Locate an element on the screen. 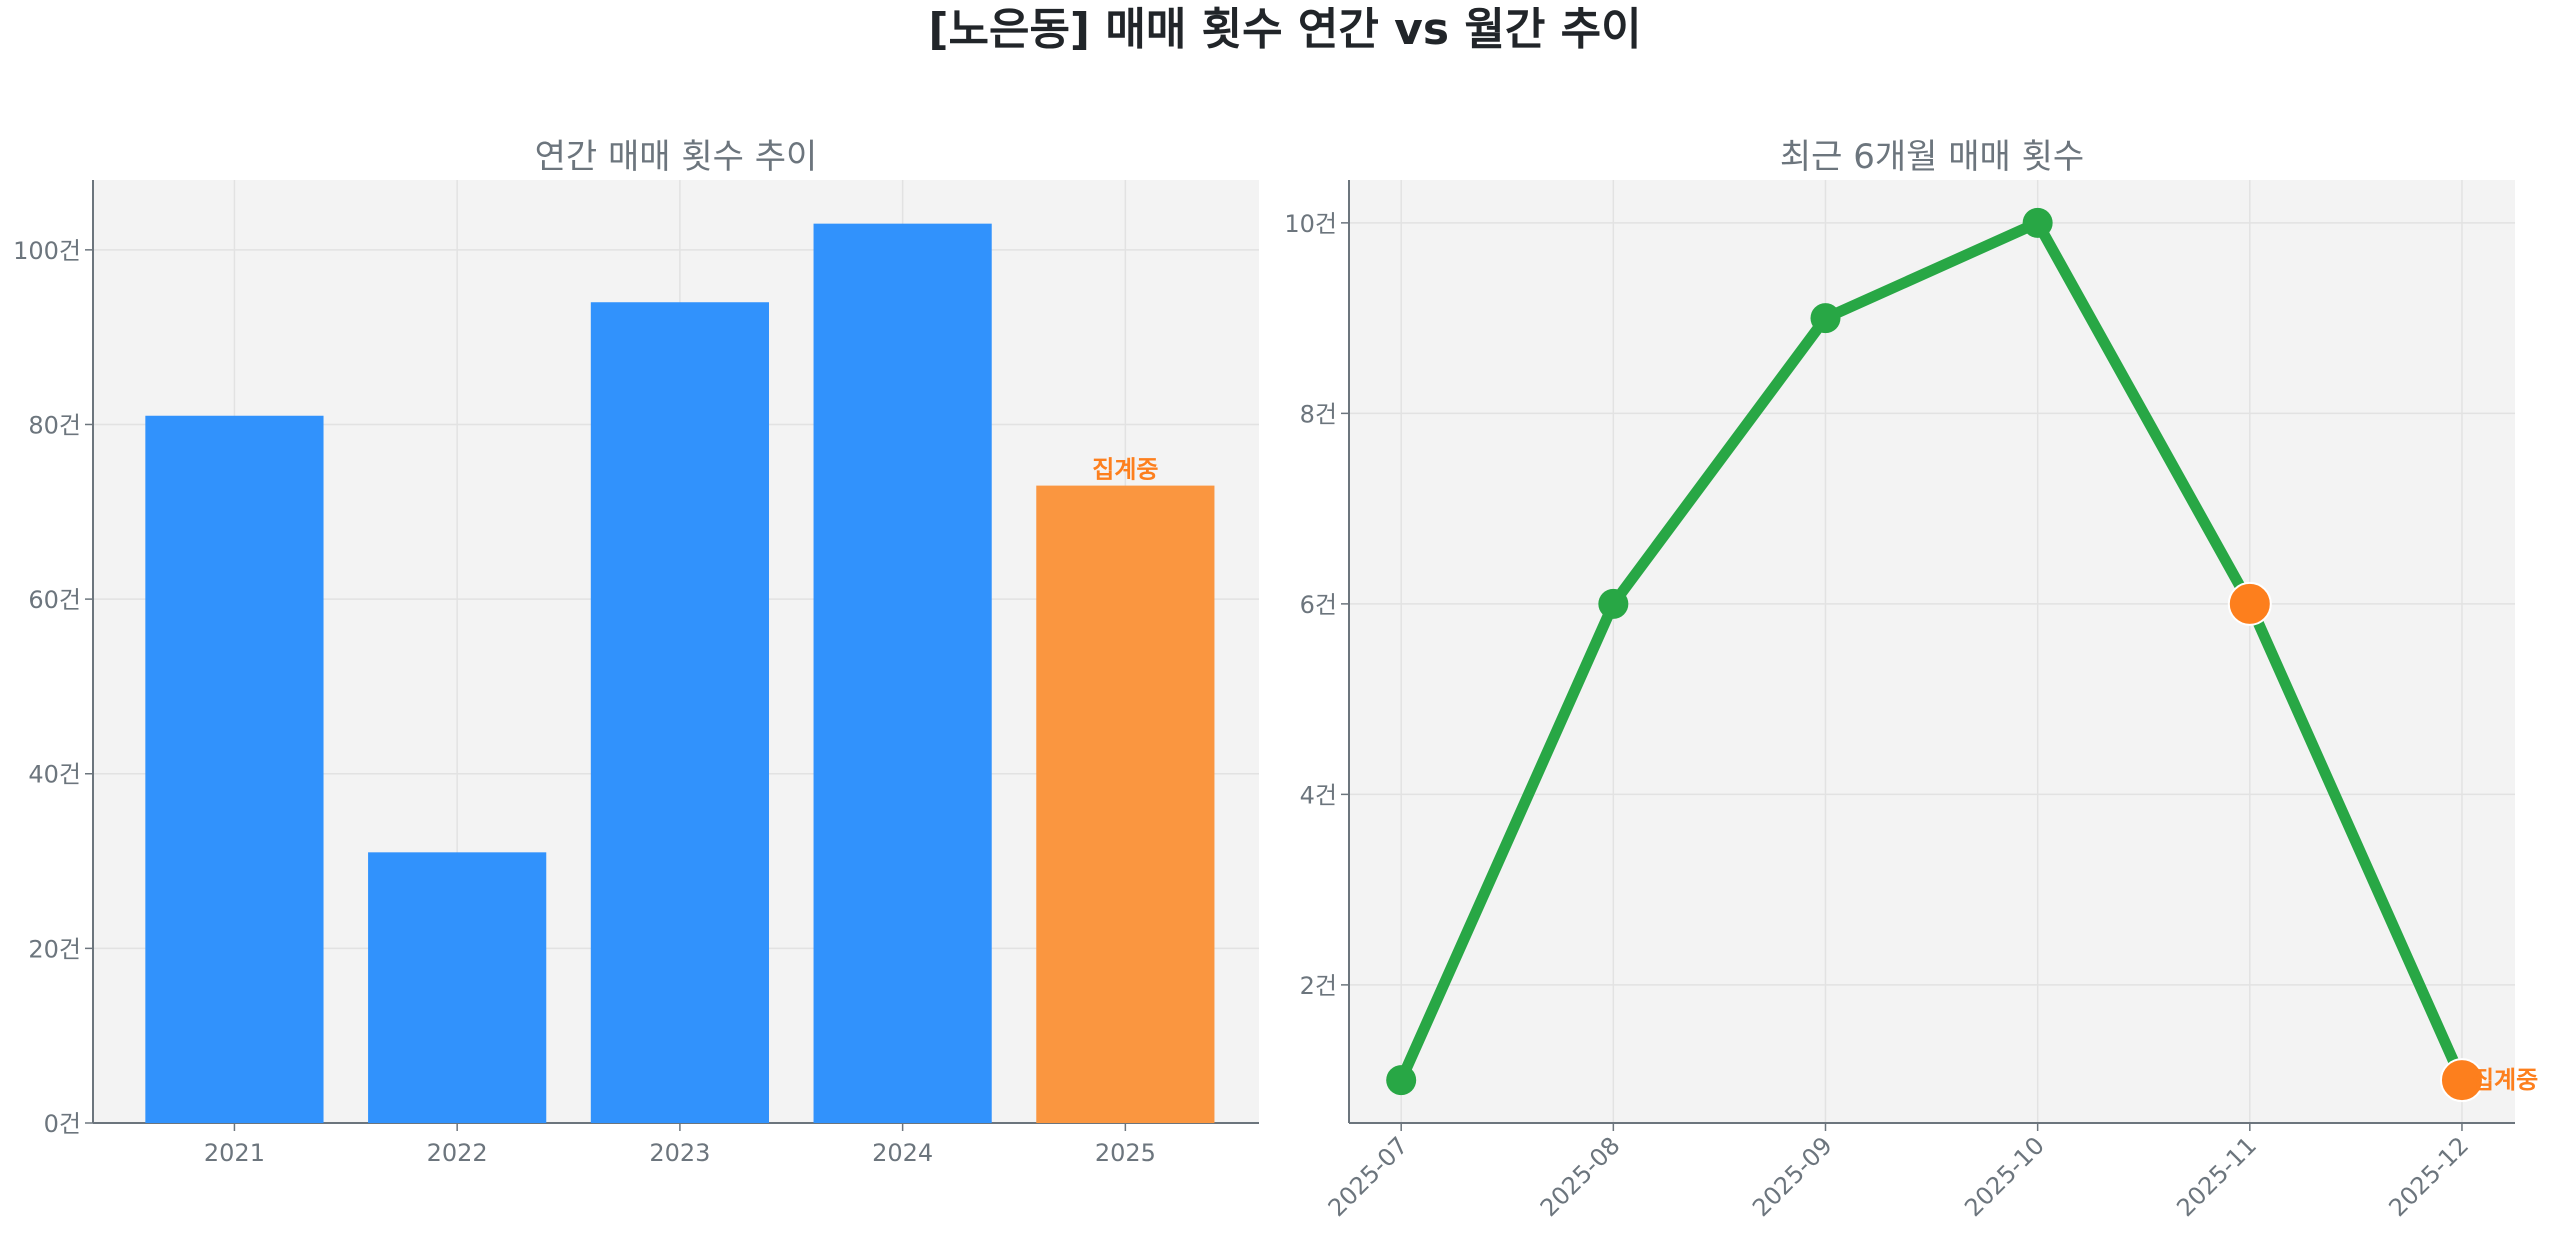 The image size is (2560, 1235). x-tick-label: 2025-09 is located at coordinates (1792, 1176).